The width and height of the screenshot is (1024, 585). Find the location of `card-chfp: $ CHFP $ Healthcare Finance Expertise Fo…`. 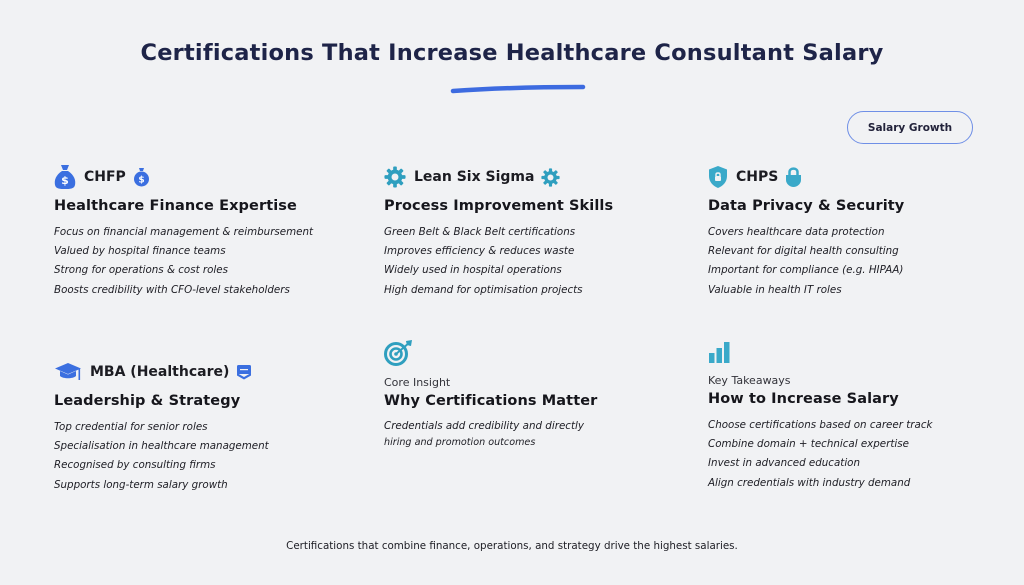

card-chfp: $ CHFP $ Healthcare Finance Expertise Fo… is located at coordinates (209, 232).